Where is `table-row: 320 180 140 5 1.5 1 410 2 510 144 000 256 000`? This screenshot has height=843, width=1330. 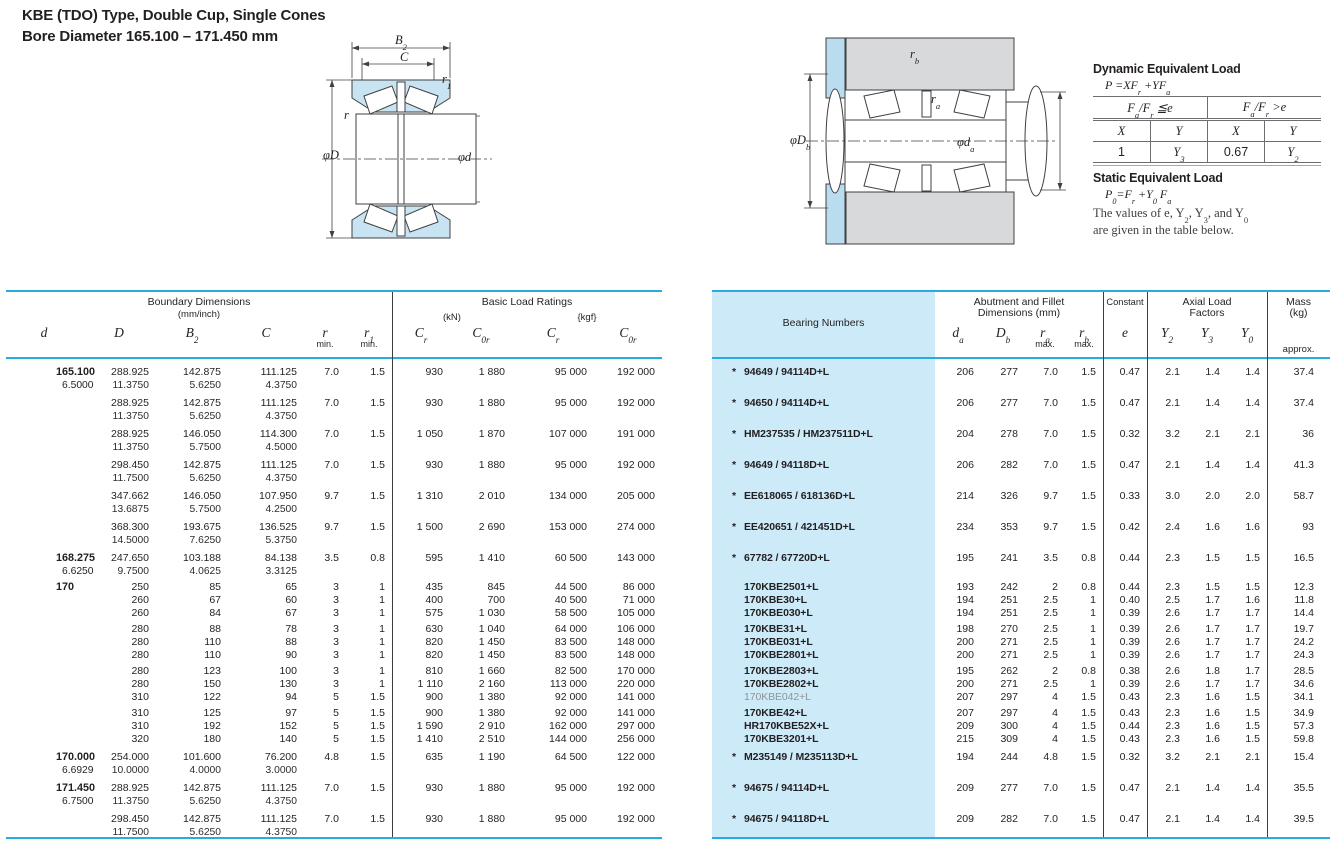
table-row: 320 180 140 5 1.5 1 410 2 510 144 000 256 000 is located at coordinates (334, 739).